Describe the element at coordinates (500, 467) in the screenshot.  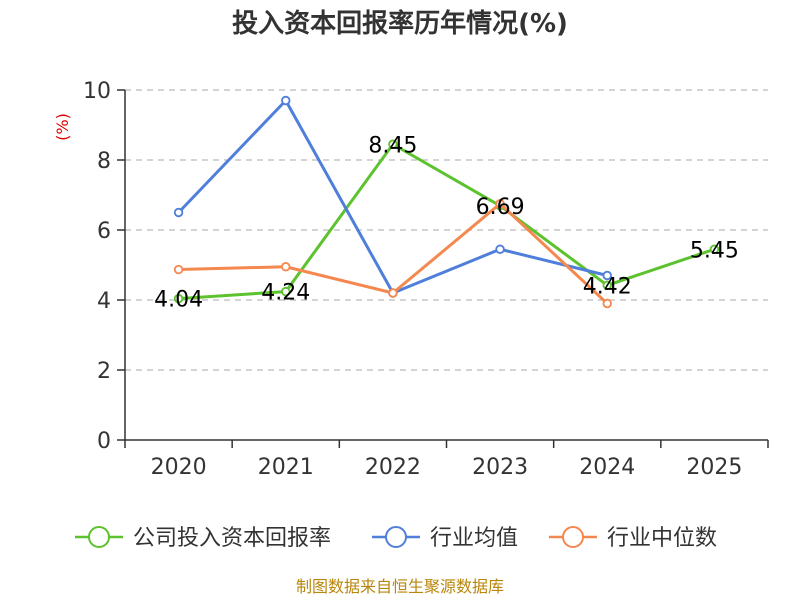
I see `x-tick-label: 2023` at that location.